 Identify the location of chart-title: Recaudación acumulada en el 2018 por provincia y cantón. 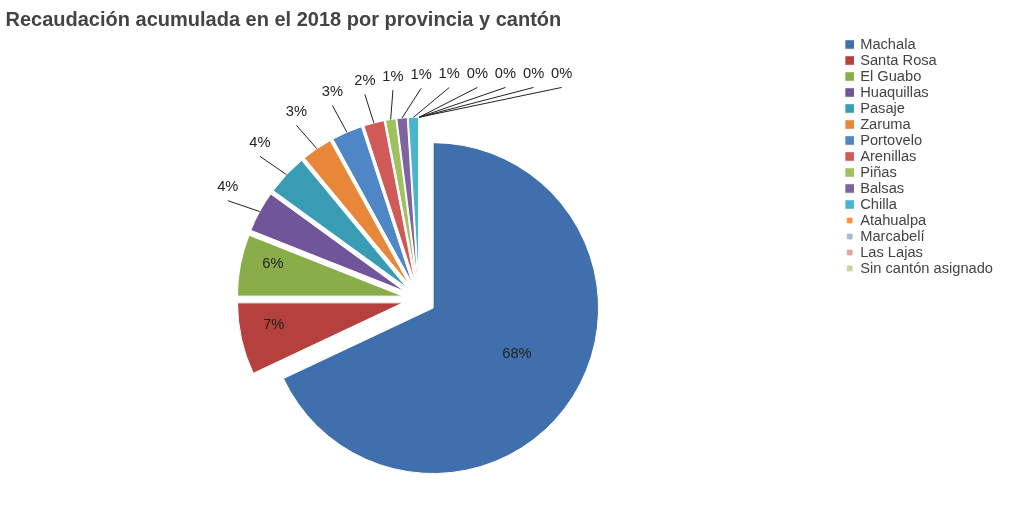
(283, 18).